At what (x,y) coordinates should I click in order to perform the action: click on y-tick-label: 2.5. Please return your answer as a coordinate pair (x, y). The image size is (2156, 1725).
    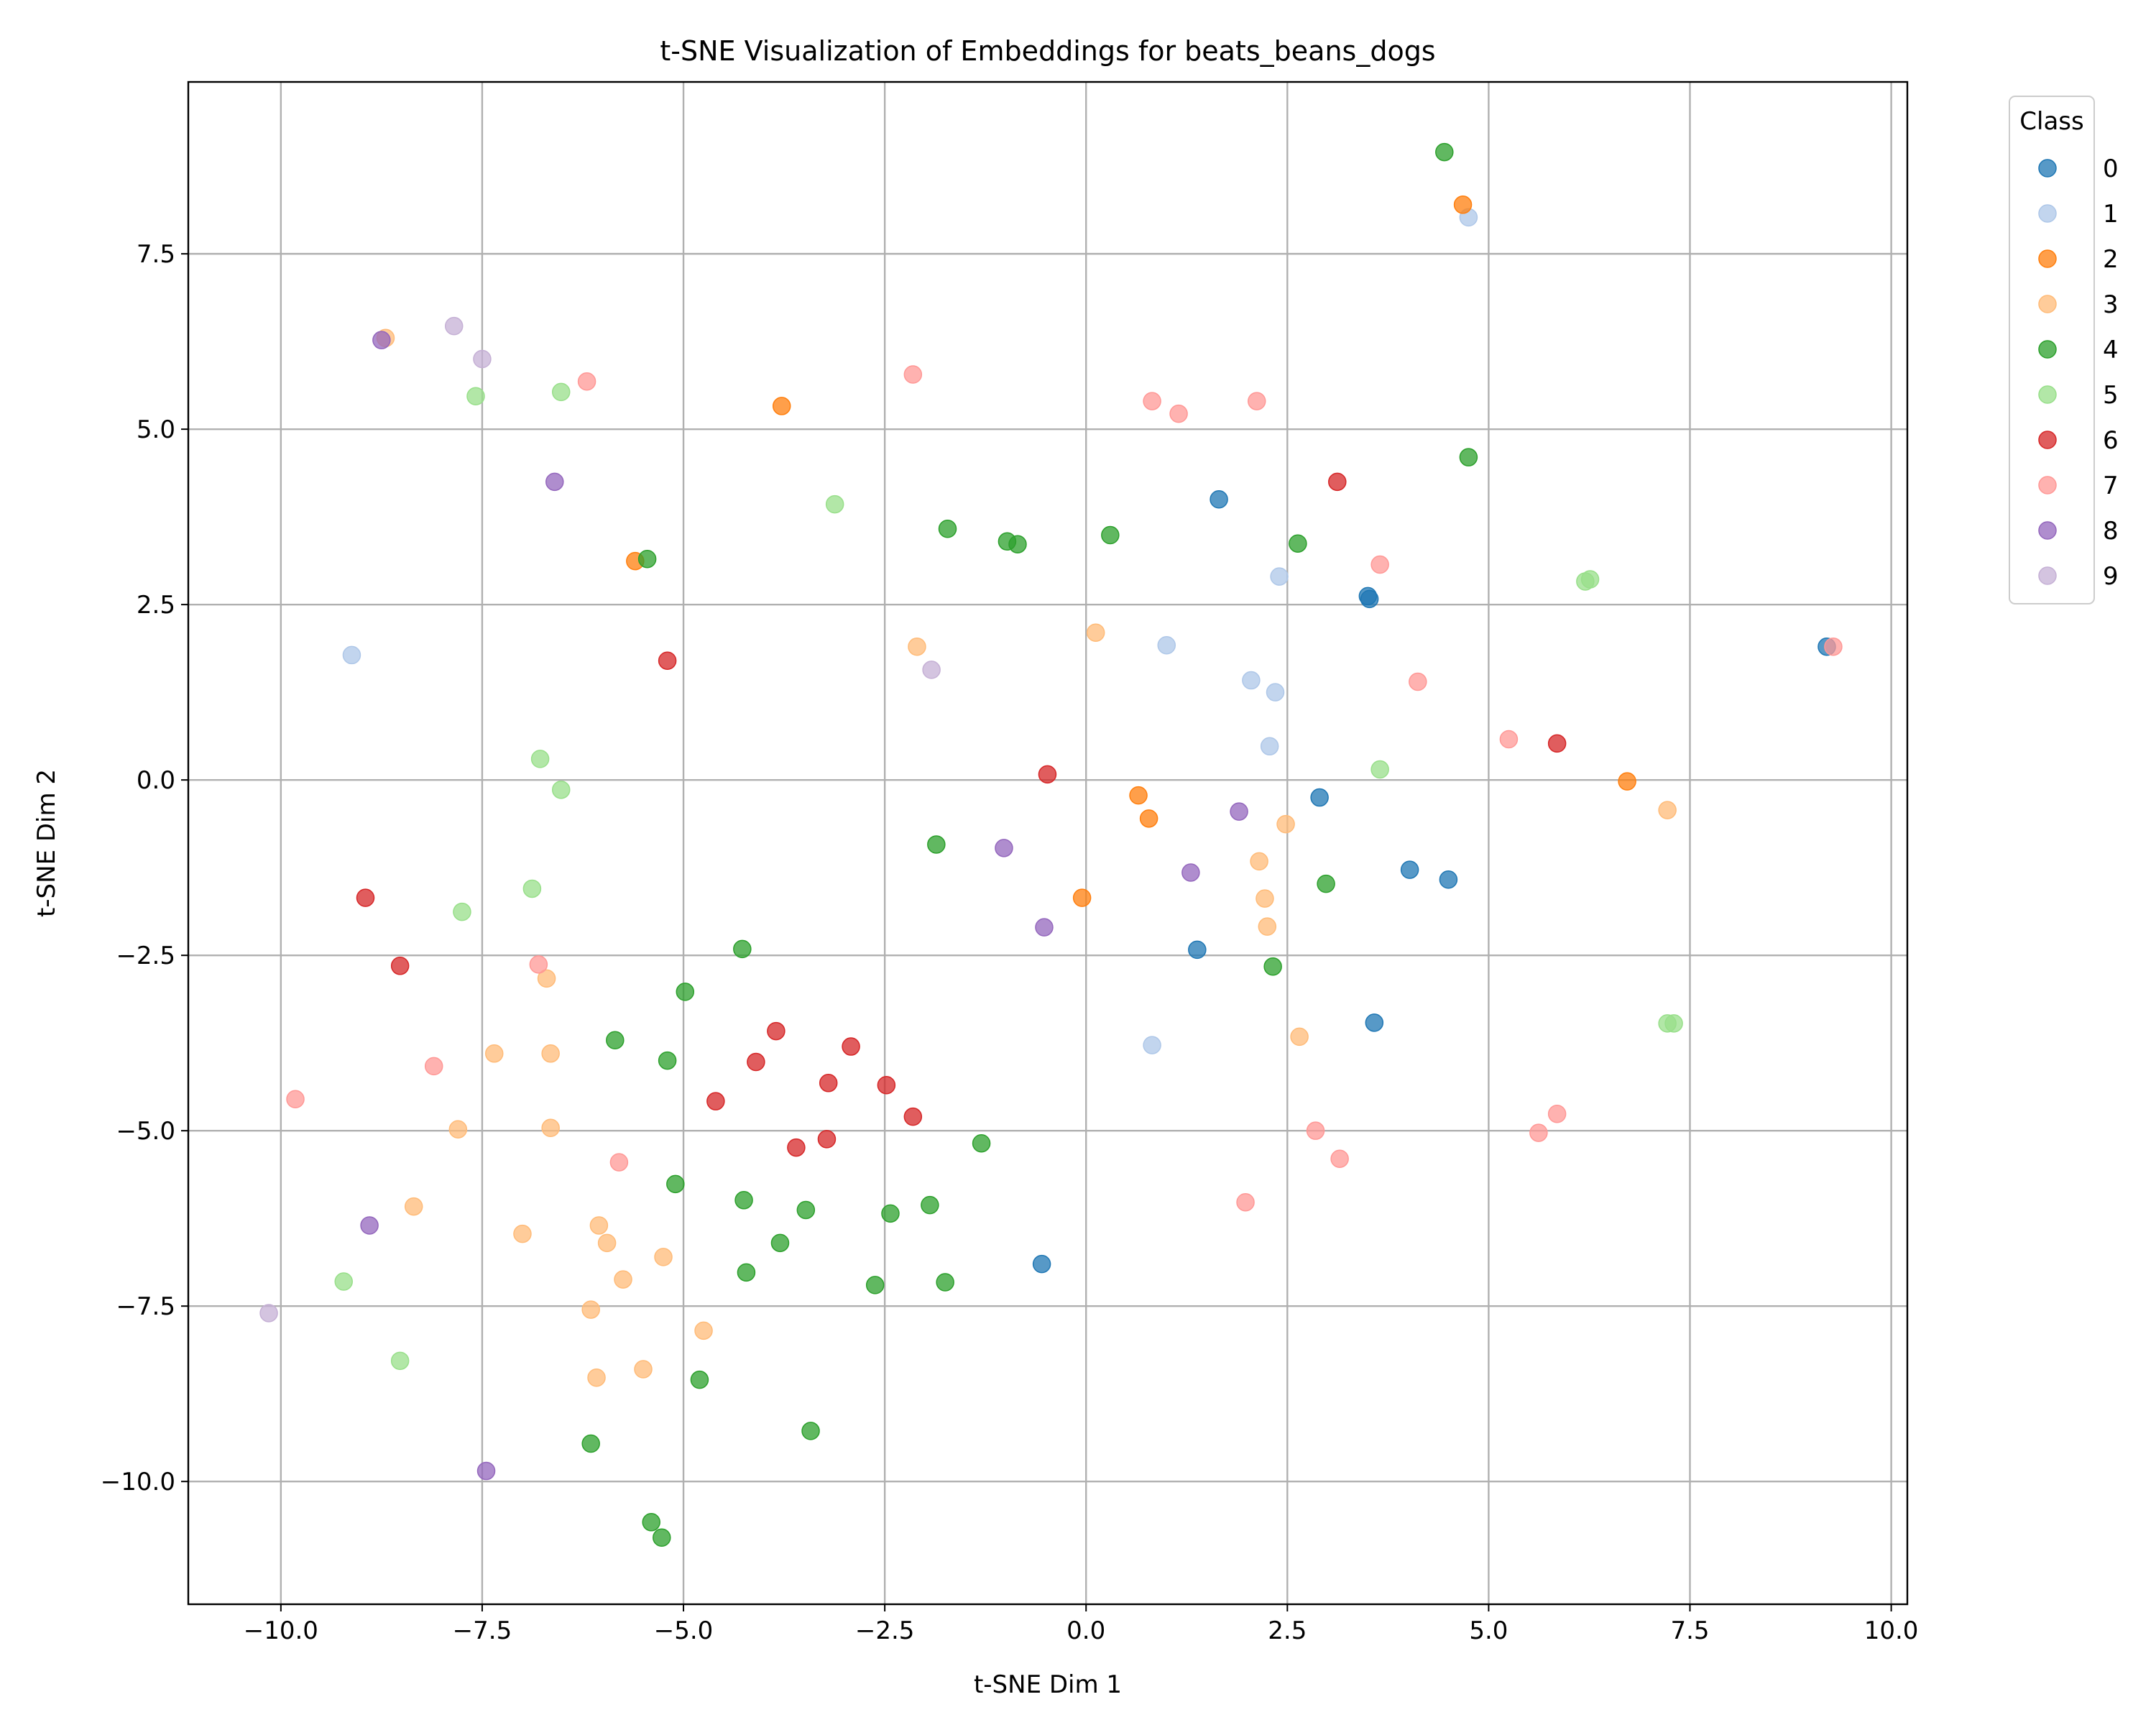
    Looking at the image, I should click on (156, 605).